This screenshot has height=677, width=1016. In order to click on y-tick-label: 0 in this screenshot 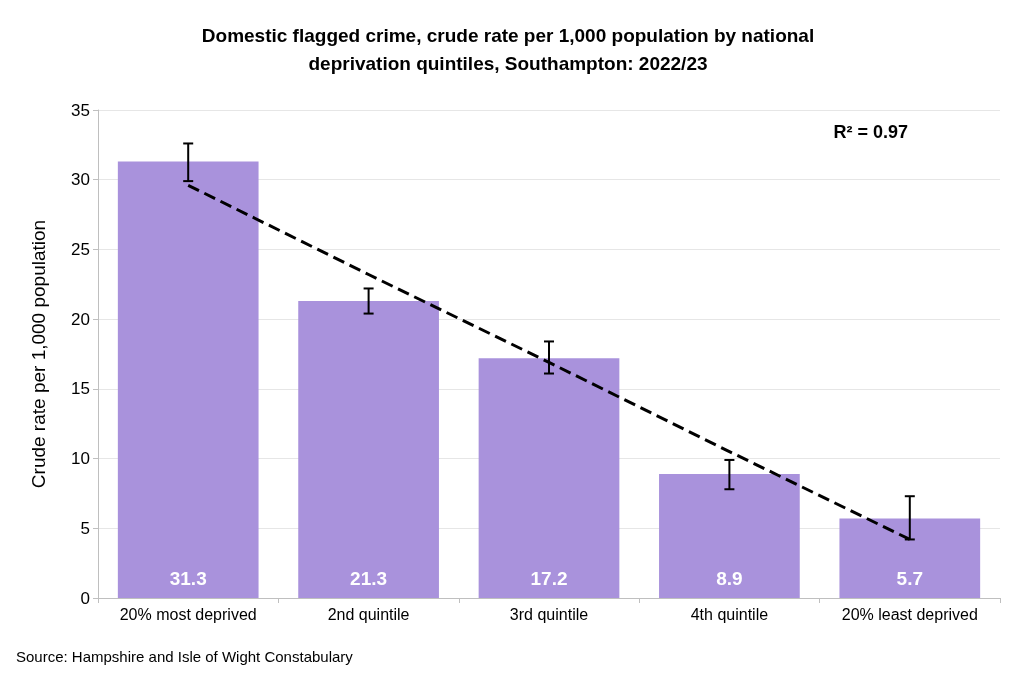, I will do `click(85, 598)`.